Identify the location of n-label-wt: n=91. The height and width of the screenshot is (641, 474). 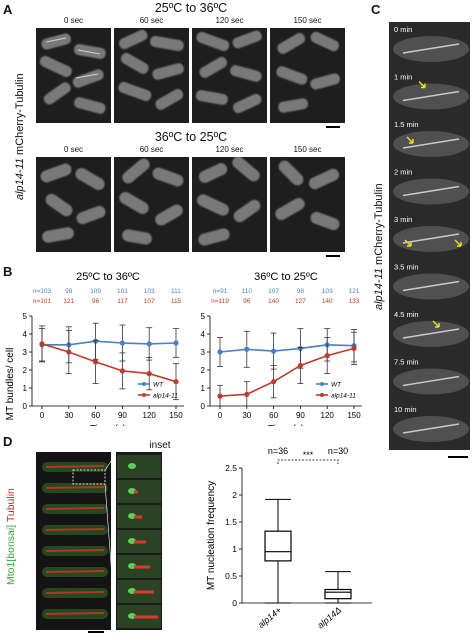
(220, 291).